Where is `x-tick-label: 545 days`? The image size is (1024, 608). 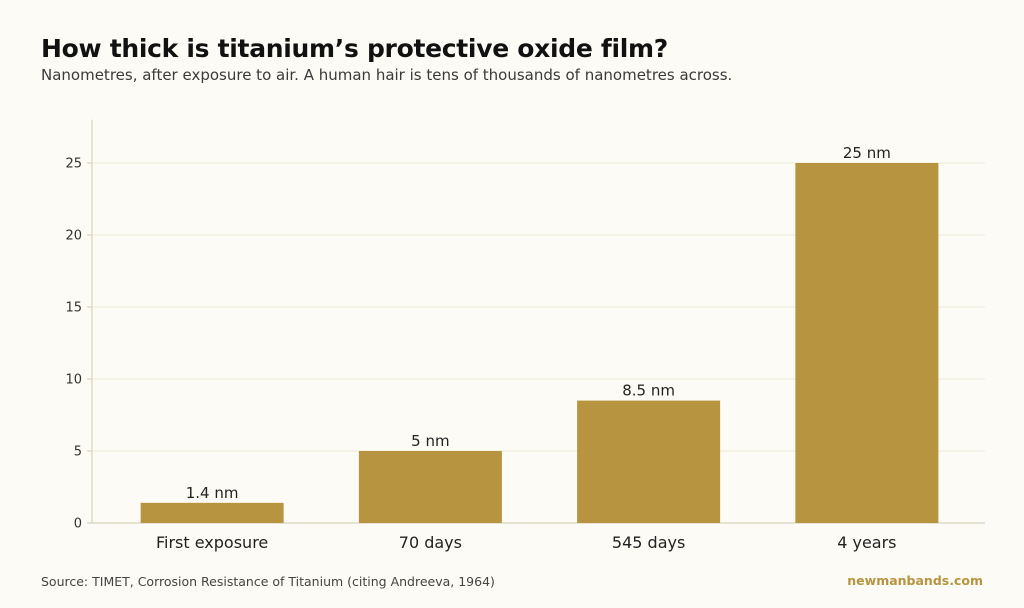 x-tick-label: 545 days is located at coordinates (648, 542).